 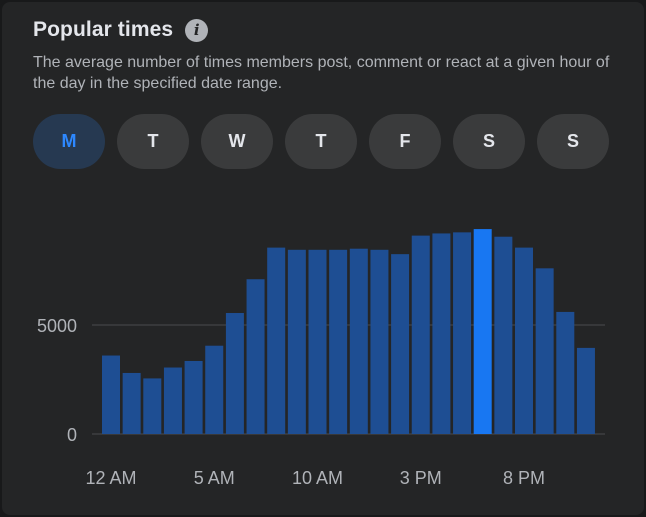 What do you see at coordinates (153, 141) in the screenshot?
I see `day-button-tuesday: T` at bounding box center [153, 141].